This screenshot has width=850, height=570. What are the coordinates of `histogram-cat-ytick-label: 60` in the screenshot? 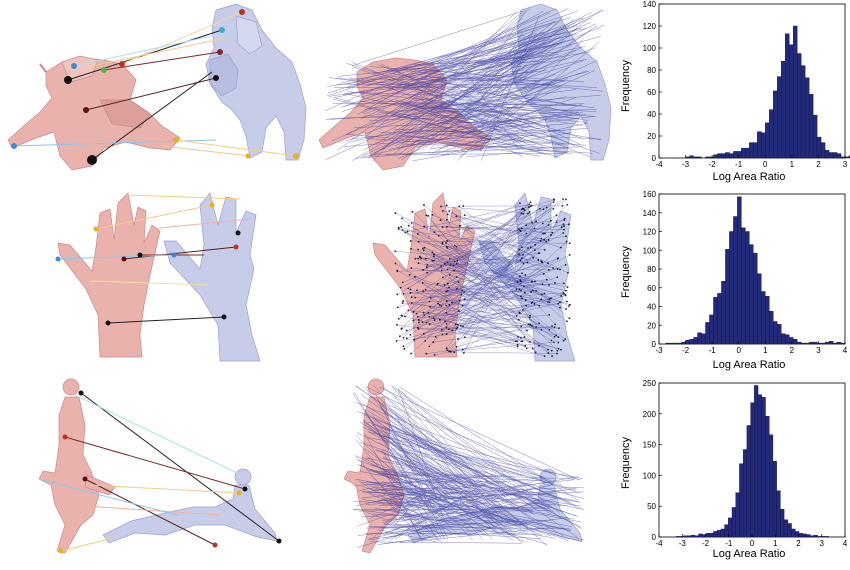 It's located at (651, 92).